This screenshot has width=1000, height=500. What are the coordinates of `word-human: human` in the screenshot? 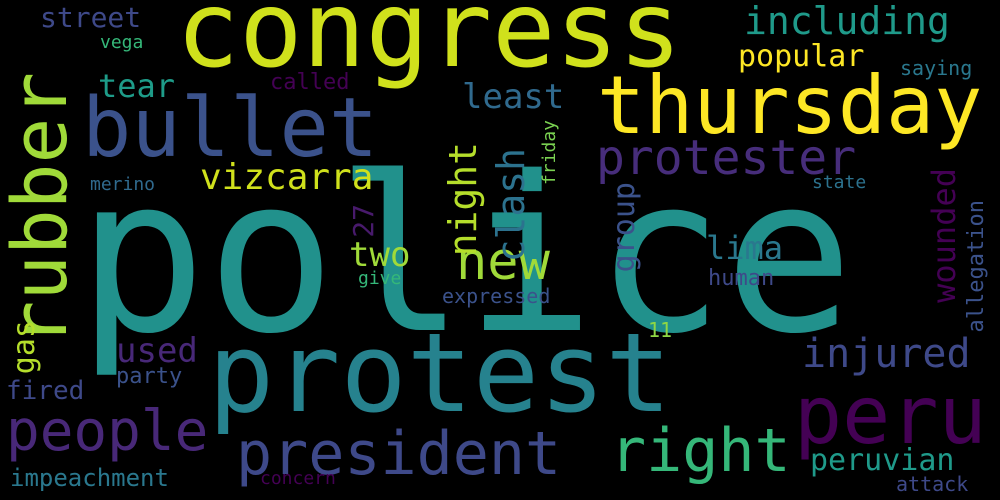 It's located at (741, 278).